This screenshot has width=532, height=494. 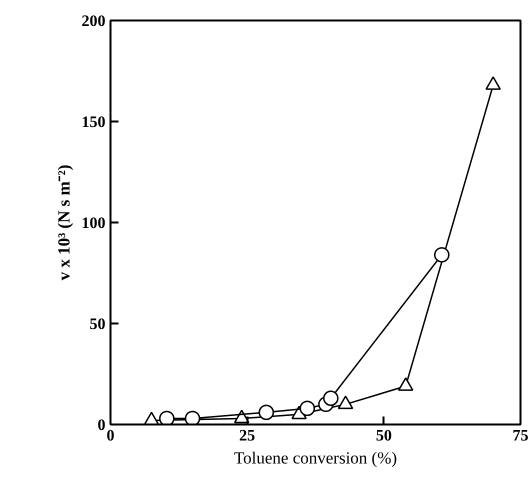 What do you see at coordinates (98, 324) in the screenshot?
I see `y-tick-label: 50` at bounding box center [98, 324].